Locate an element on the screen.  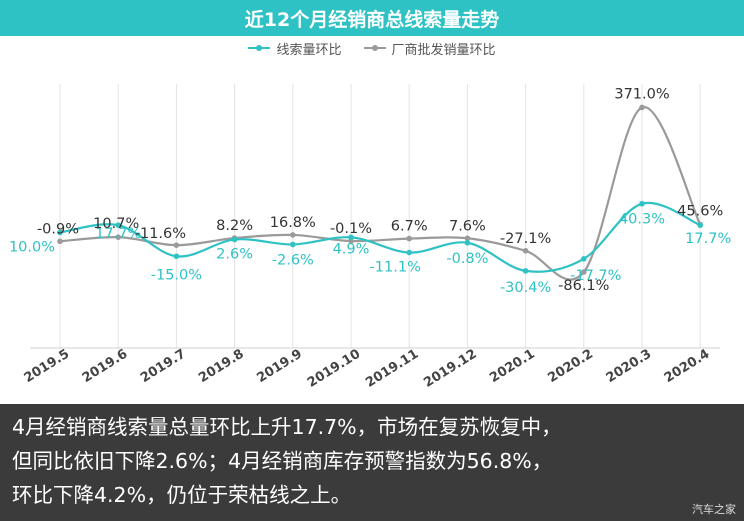
chart-title: 近12个月经销商总线索量走势 is located at coordinates (372, 18).